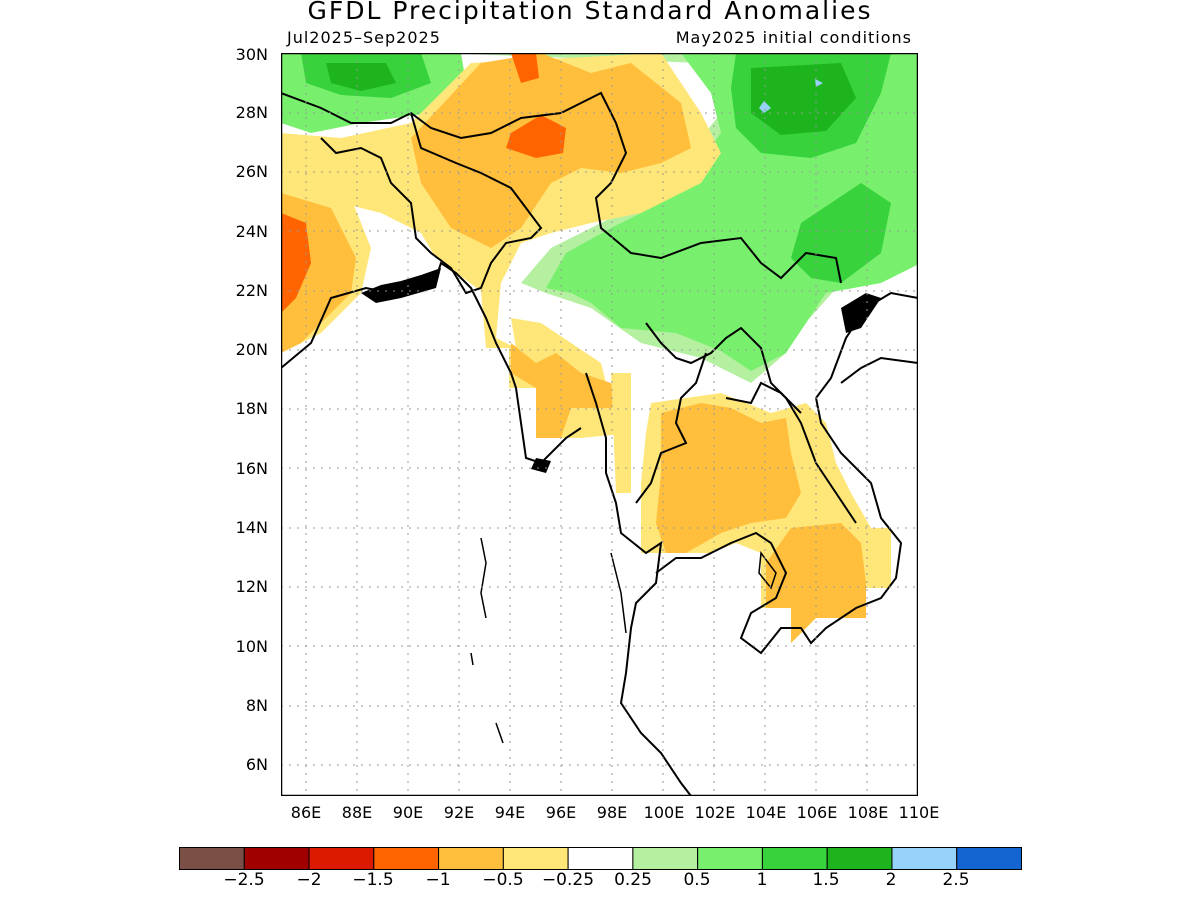 The width and height of the screenshot is (1200, 900). Describe the element at coordinates (357, 812) in the screenshot. I see `lon-label: 88E` at that location.